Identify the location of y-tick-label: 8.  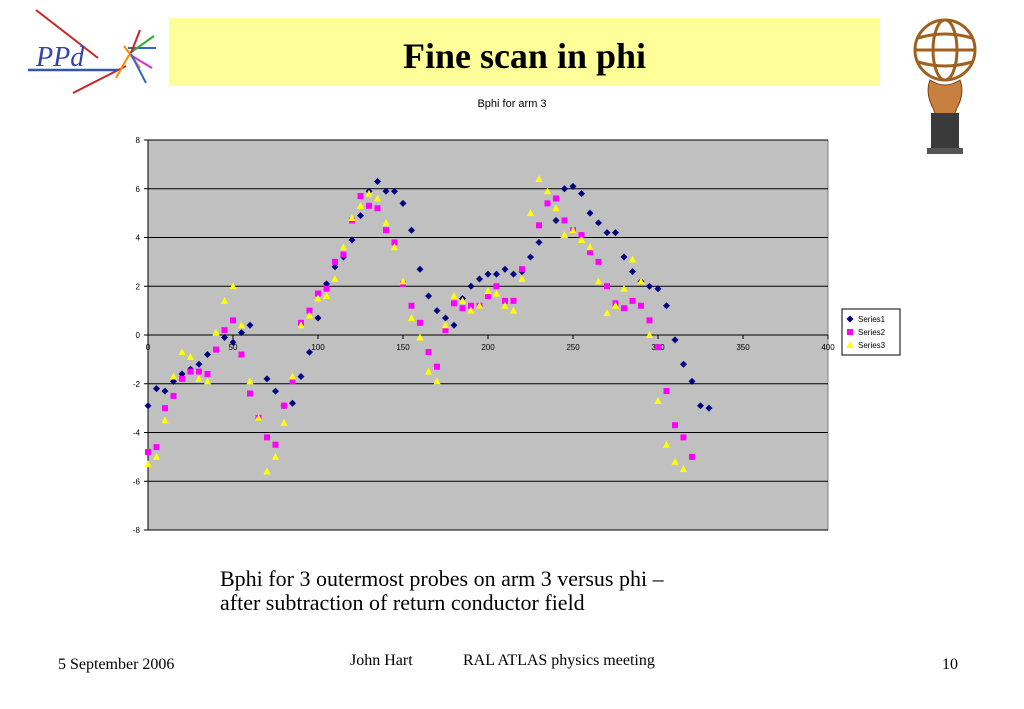
(138, 140).